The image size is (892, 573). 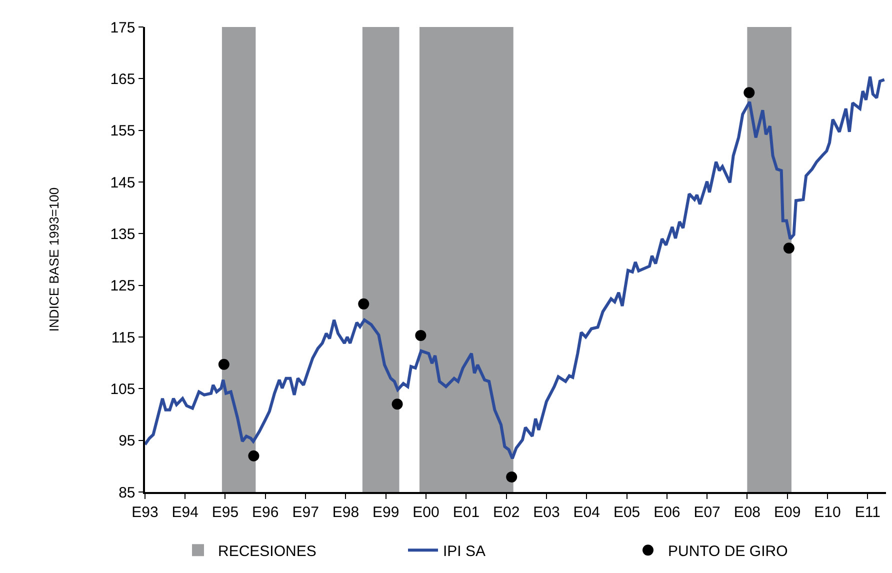 I want to click on y-tick-label: 85, so click(x=127, y=493).